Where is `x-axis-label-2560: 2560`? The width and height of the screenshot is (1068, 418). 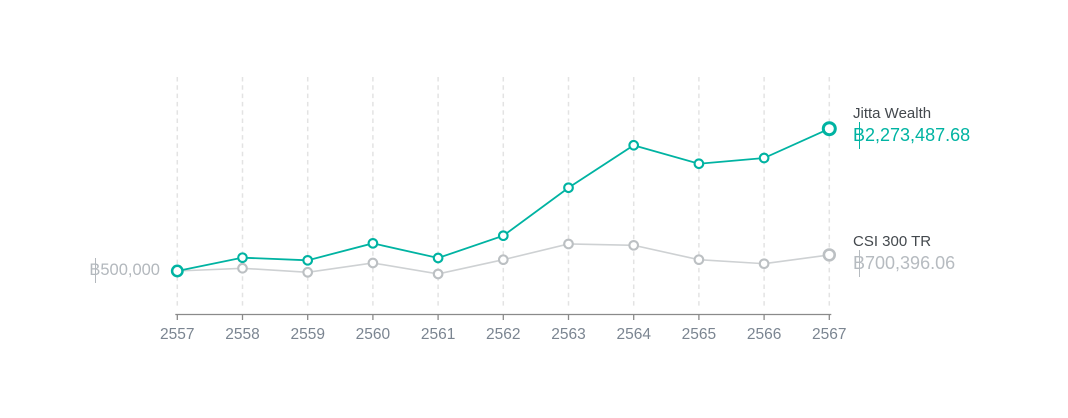
x-axis-label-2560: 2560 is located at coordinates (373, 334).